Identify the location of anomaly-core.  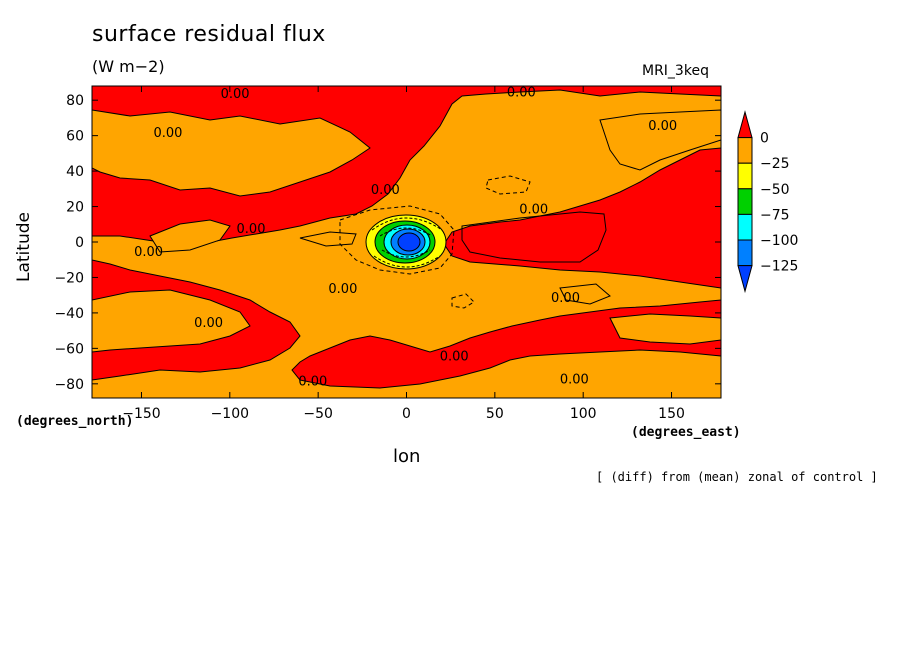
(409, 242).